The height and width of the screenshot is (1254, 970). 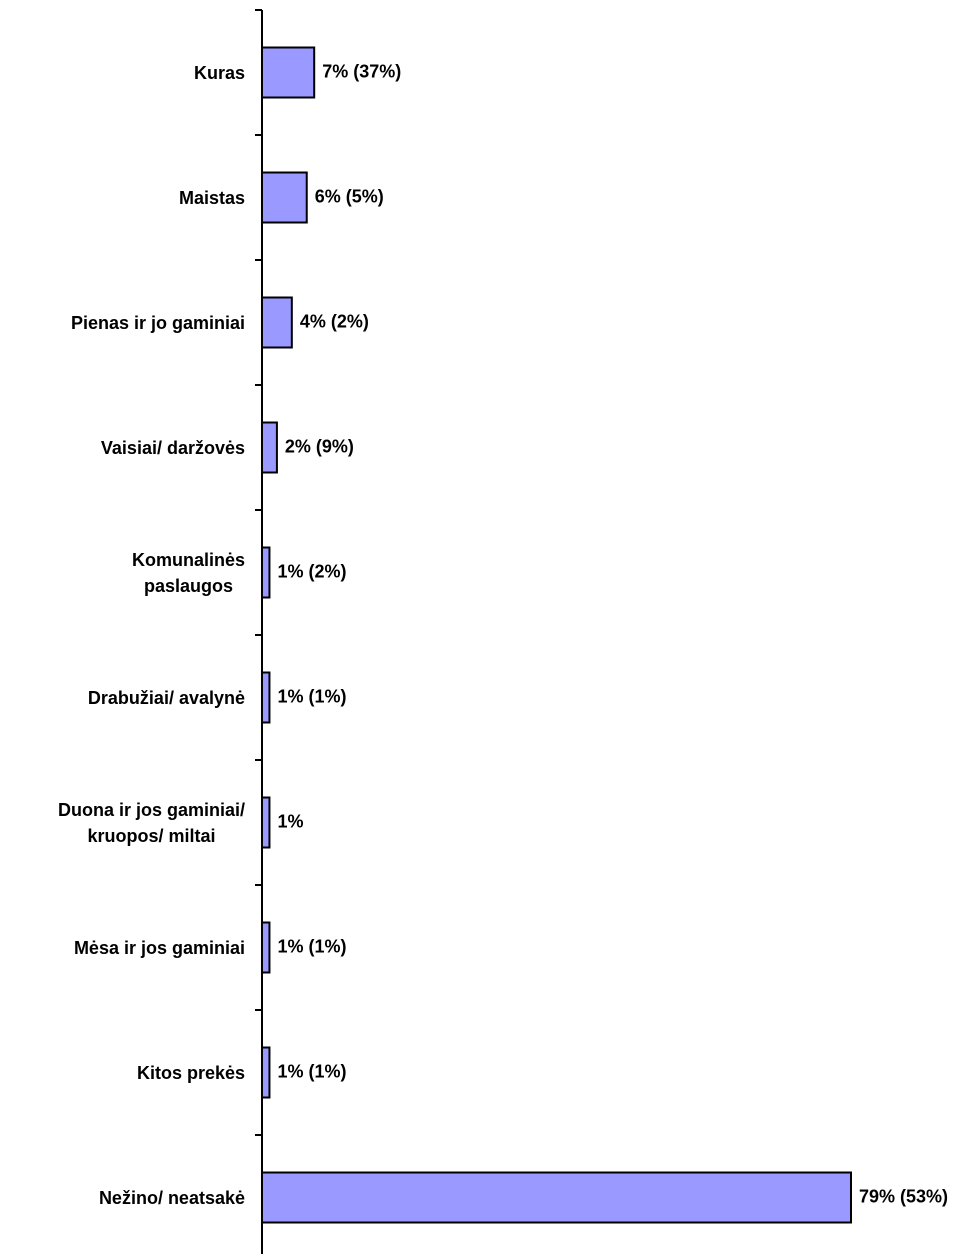 I want to click on category-text: Drabužiai/ avalynė, so click(x=166, y=697).